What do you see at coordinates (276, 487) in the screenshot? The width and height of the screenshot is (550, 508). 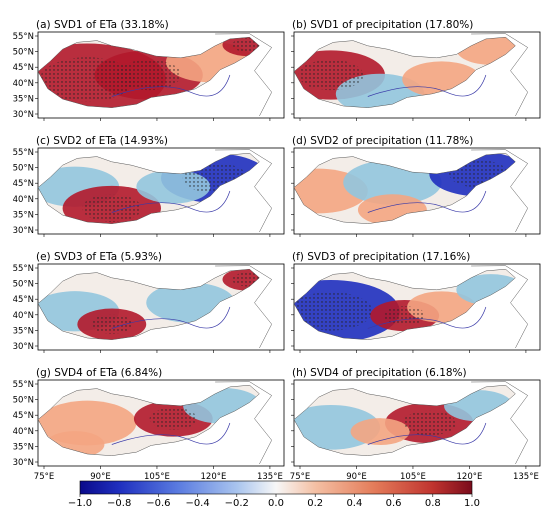 I see `colorbar-gradient` at bounding box center [276, 487].